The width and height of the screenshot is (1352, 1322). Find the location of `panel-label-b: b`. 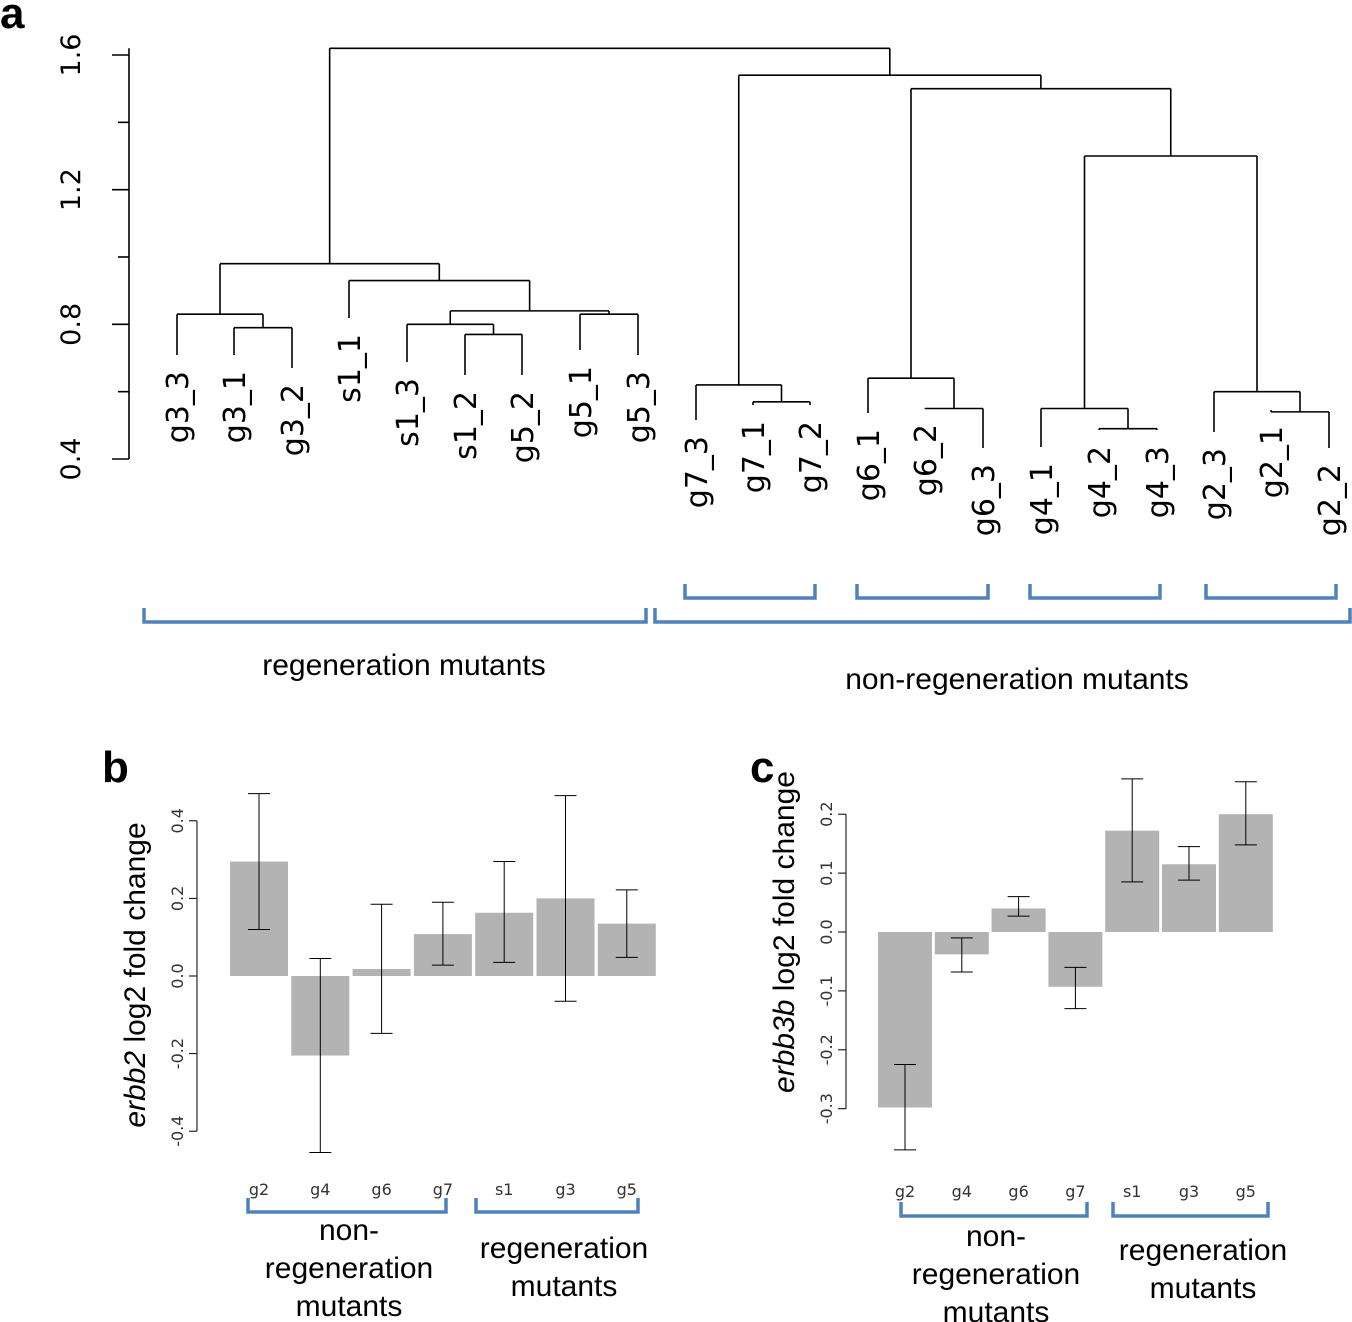

panel-label-b: b is located at coordinates (115, 767).